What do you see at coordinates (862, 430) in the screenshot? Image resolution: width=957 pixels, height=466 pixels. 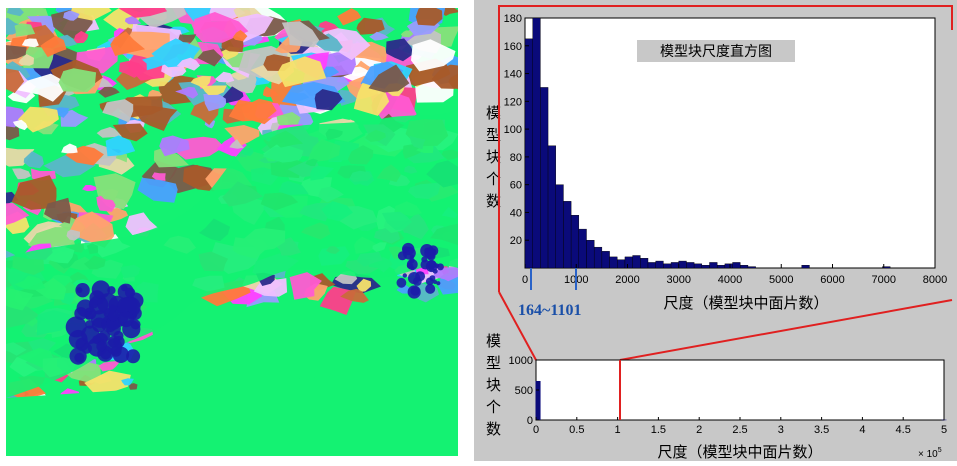 I see `x-tick-label: 4` at bounding box center [862, 430].